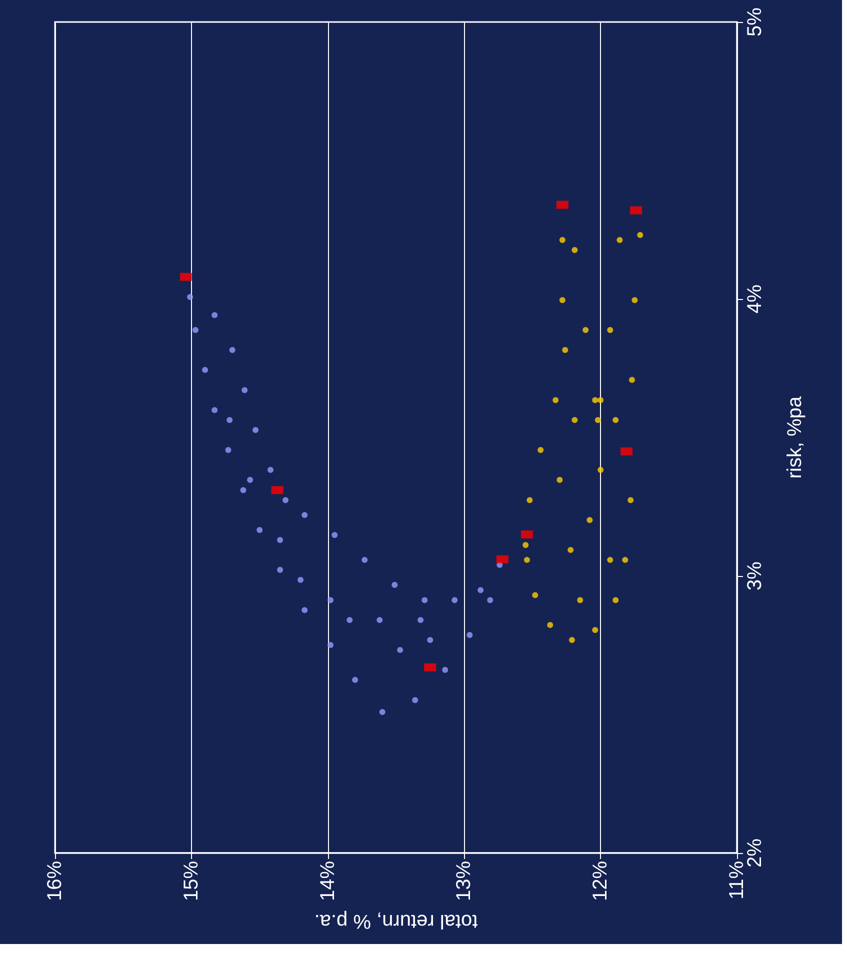 This screenshot has height=956, width=847. What do you see at coordinates (191, 881) in the screenshot?
I see `x-tick-label: 15%` at bounding box center [191, 881].